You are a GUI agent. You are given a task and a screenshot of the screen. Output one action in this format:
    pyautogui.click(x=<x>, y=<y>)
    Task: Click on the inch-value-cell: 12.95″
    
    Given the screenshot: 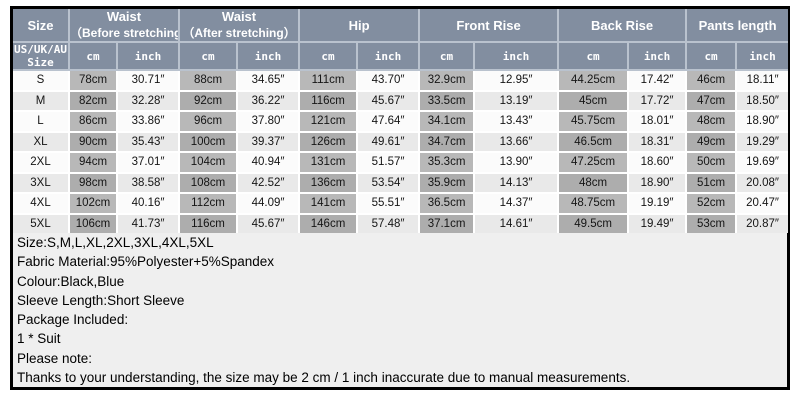 What is the action you would take?
    pyautogui.click(x=516, y=80)
    